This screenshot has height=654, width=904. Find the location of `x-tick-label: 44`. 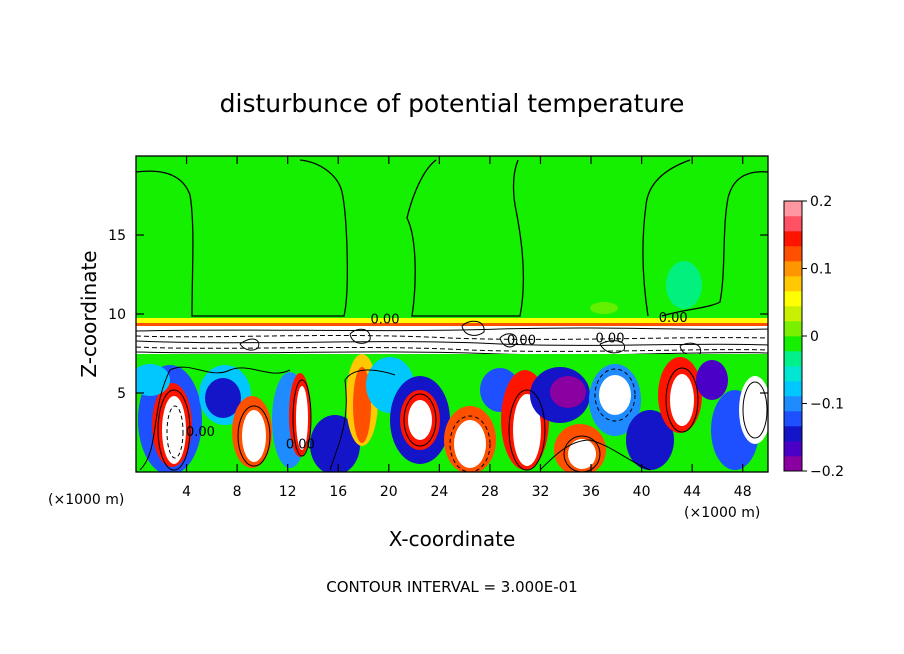

x-tick-label: 44 is located at coordinates (692, 492).